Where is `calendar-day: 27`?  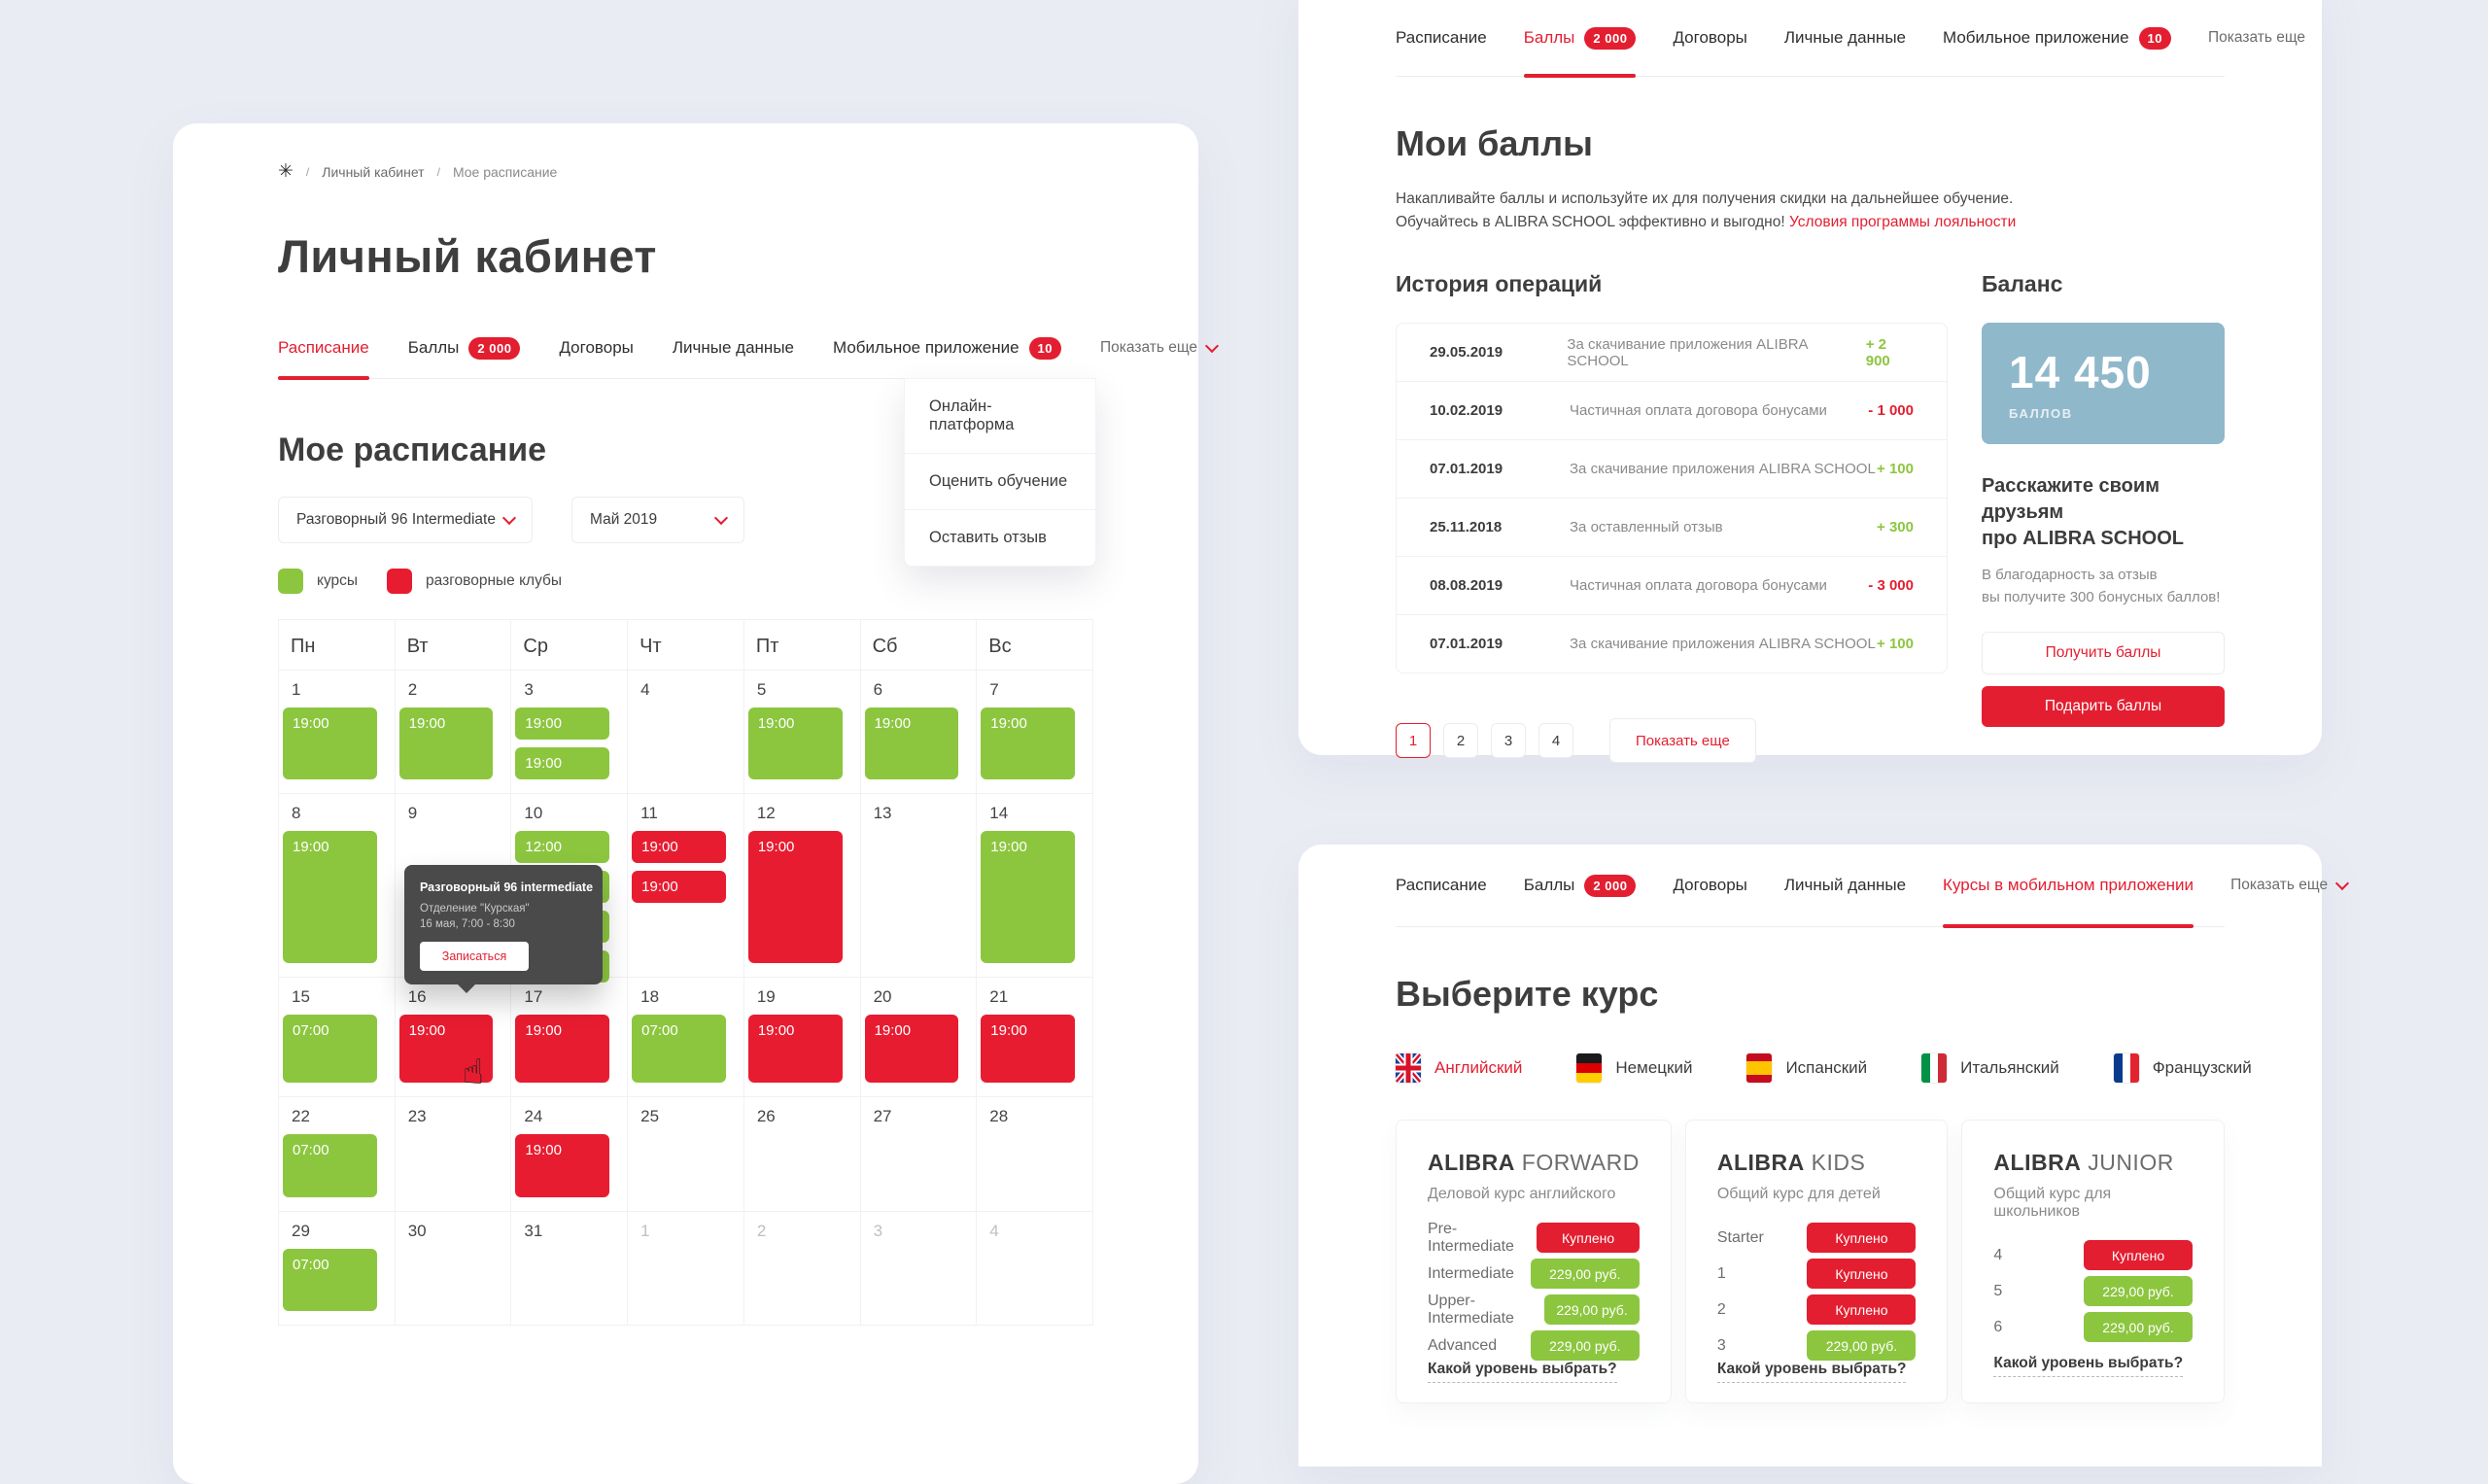
calendar-day: 27 is located at coordinates (919, 1154).